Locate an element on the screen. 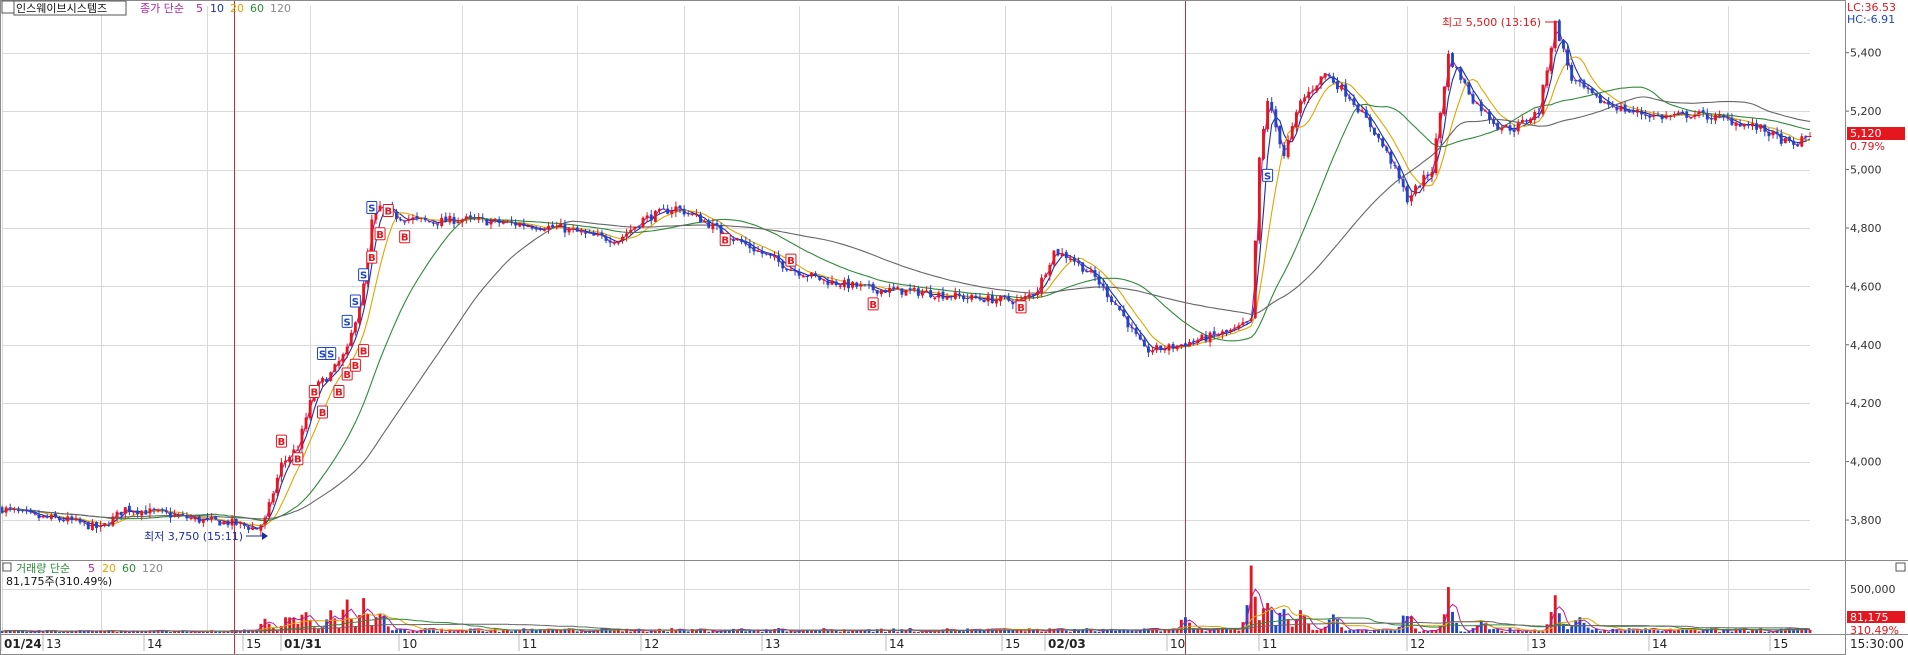  stock-name-box is located at coordinates (70, 8).